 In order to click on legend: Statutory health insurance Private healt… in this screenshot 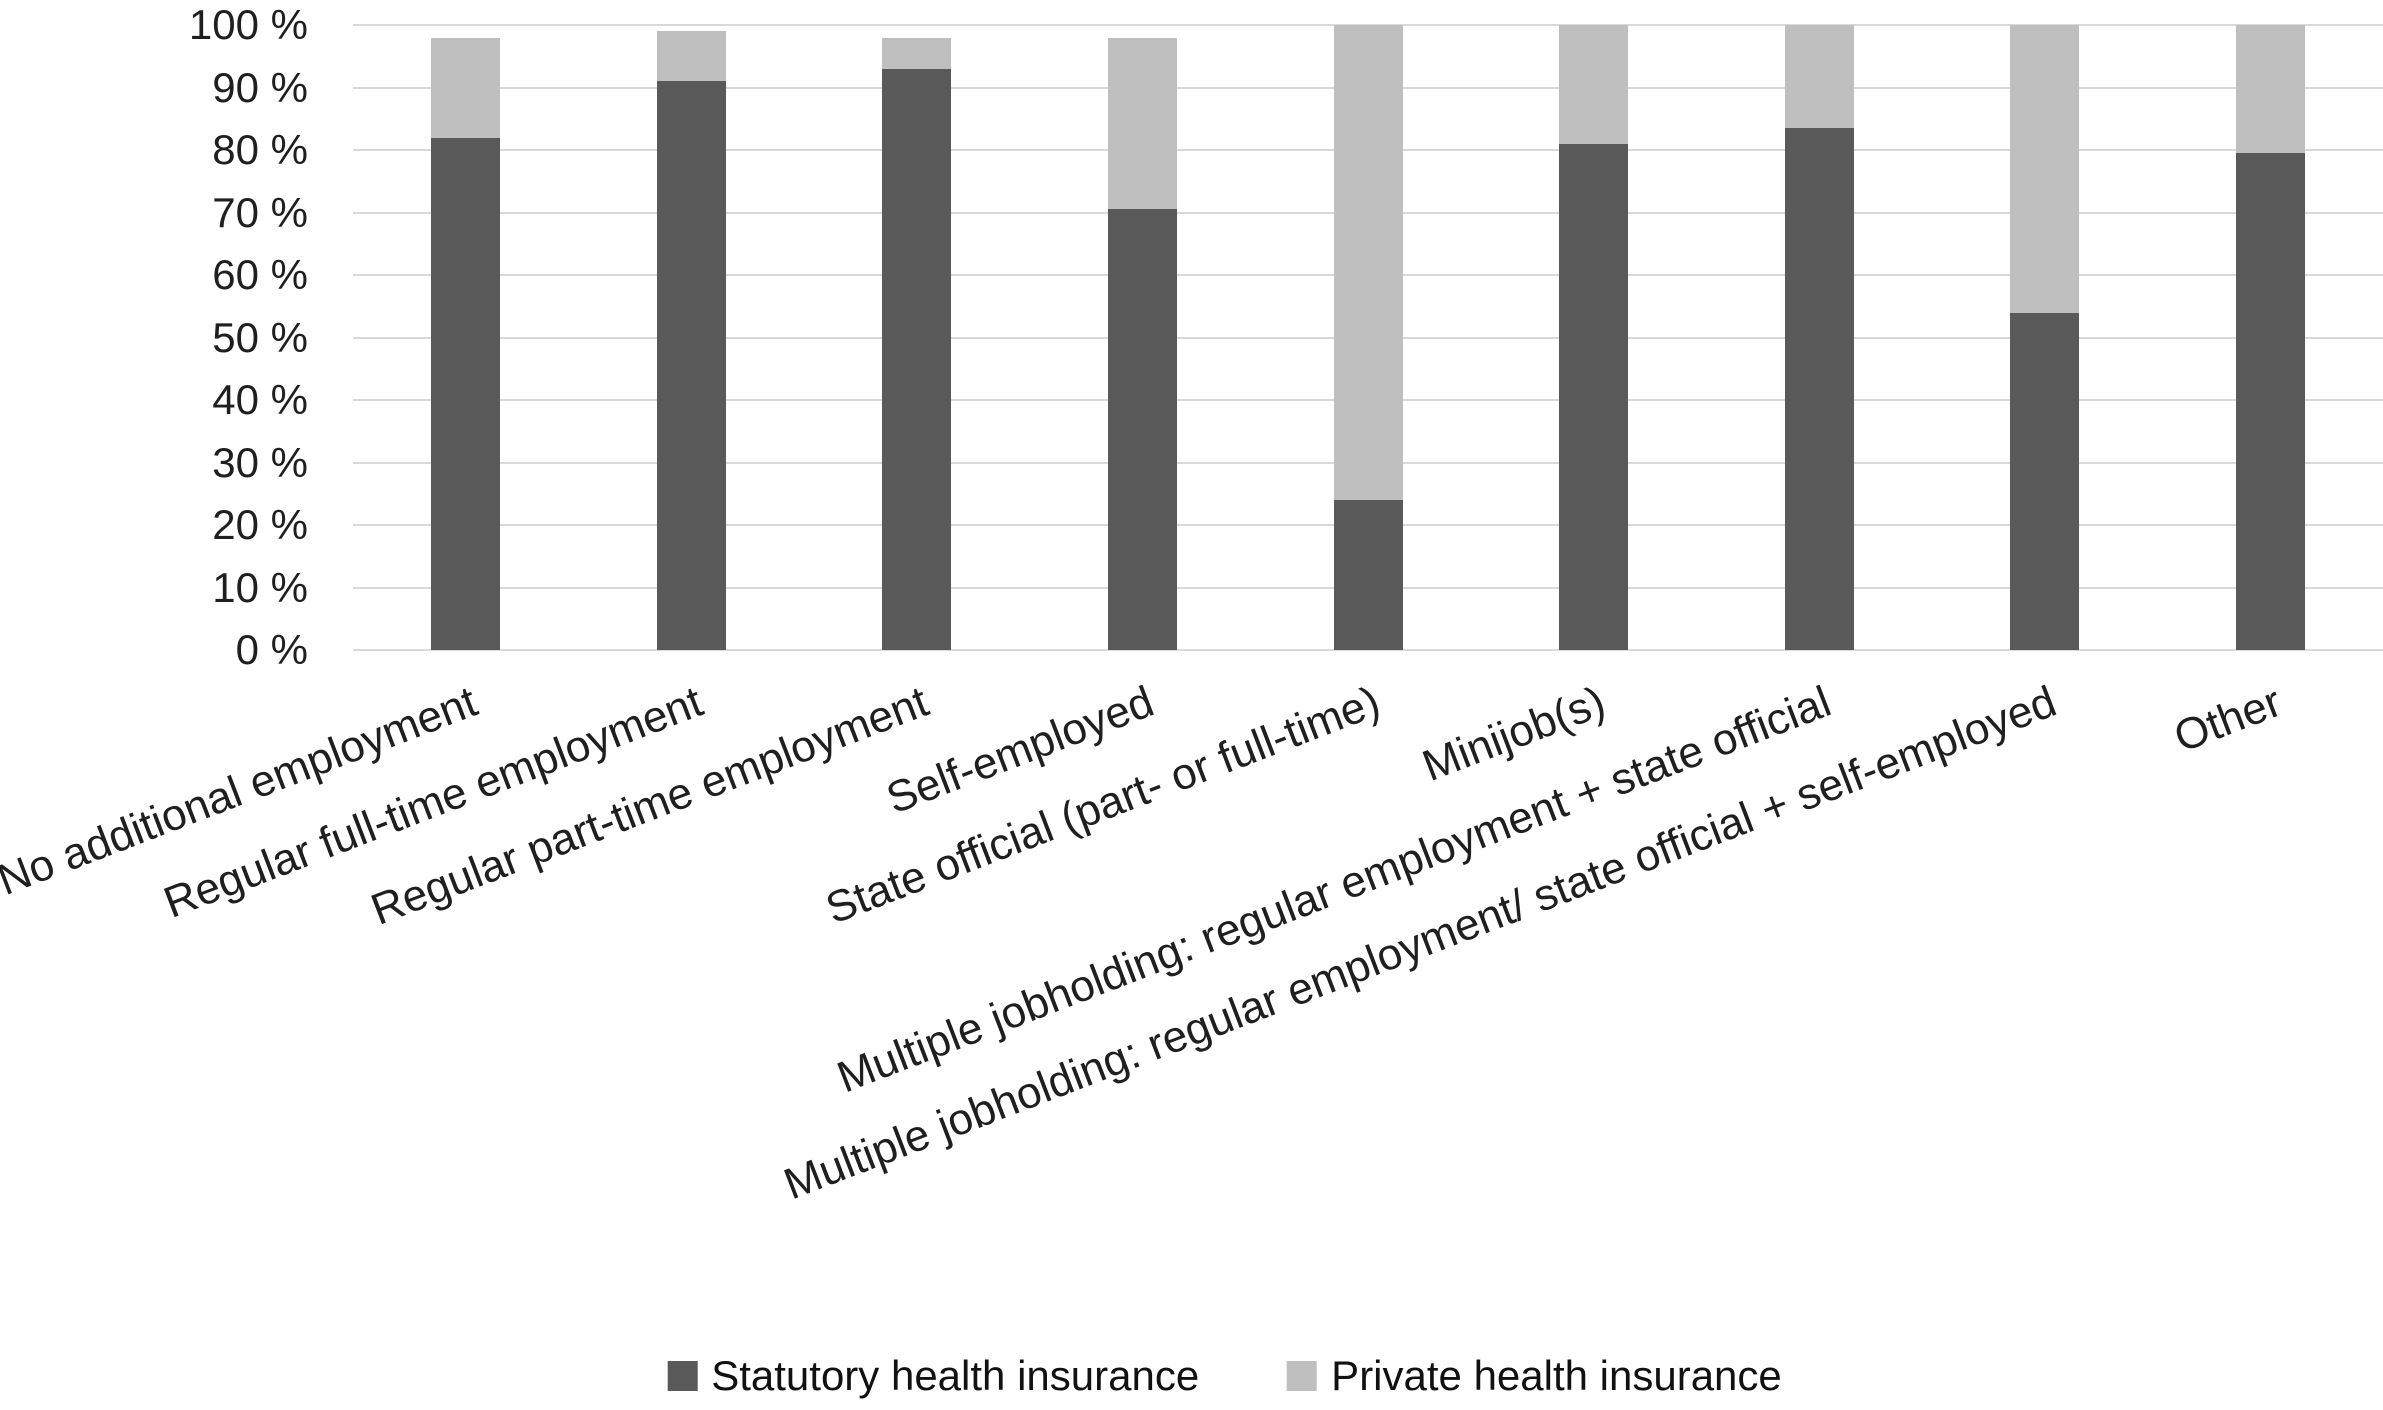, I will do `click(1224, 1376)`.